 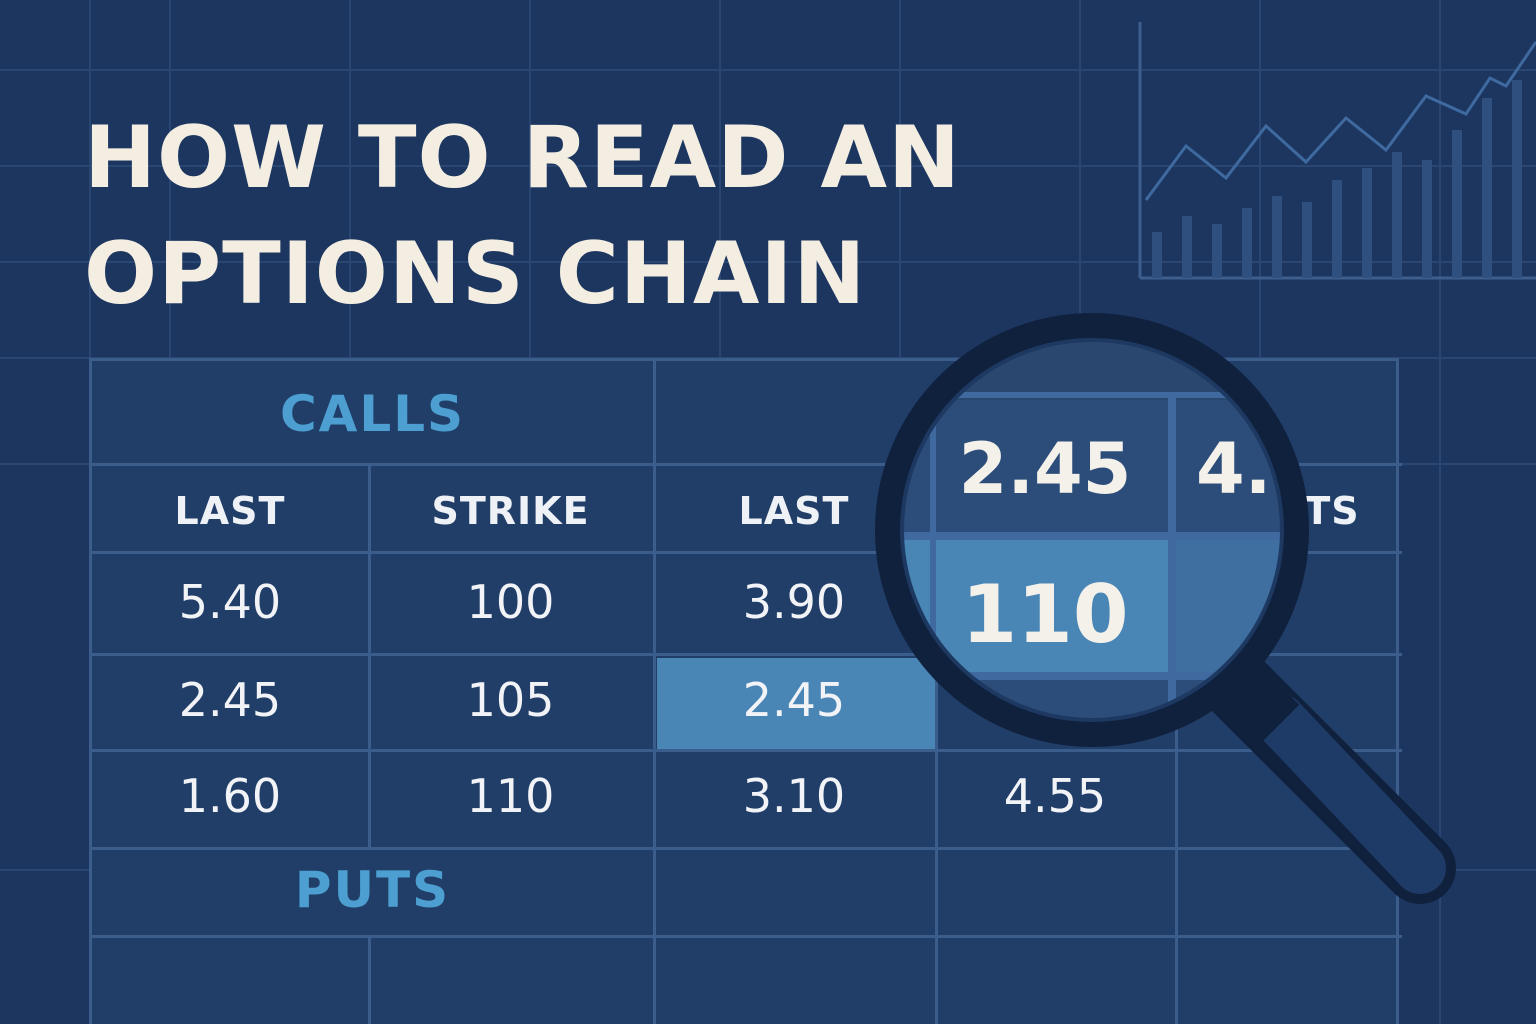 I want to click on puts-label: PUTS, so click(x=372, y=890).